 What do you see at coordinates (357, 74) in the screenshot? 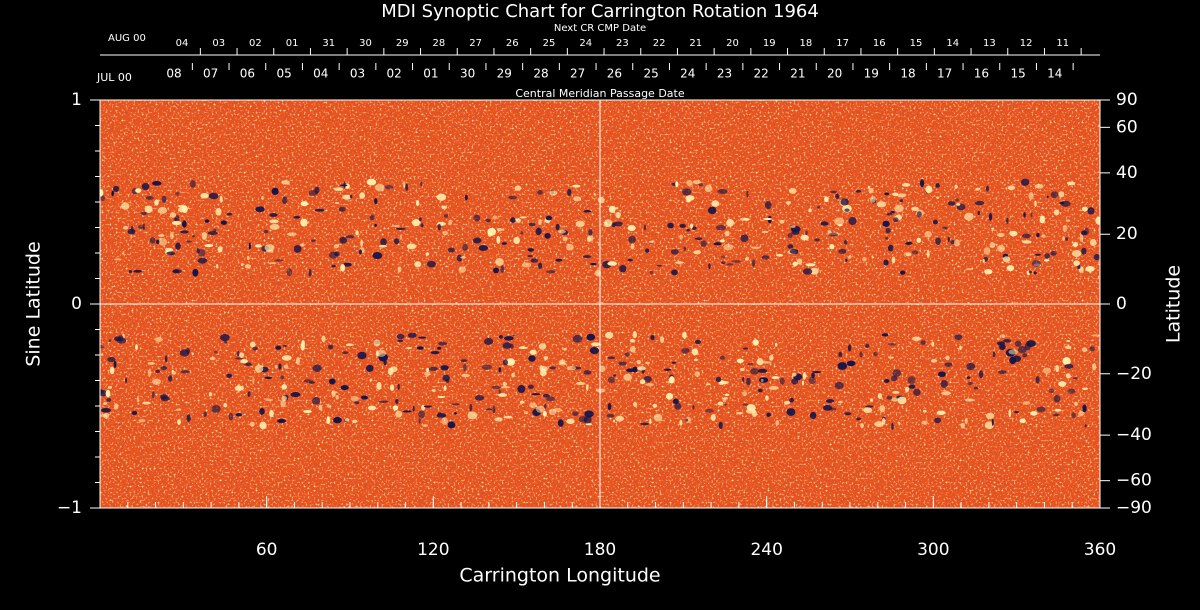
I see `top-axis-date: 03` at bounding box center [357, 74].